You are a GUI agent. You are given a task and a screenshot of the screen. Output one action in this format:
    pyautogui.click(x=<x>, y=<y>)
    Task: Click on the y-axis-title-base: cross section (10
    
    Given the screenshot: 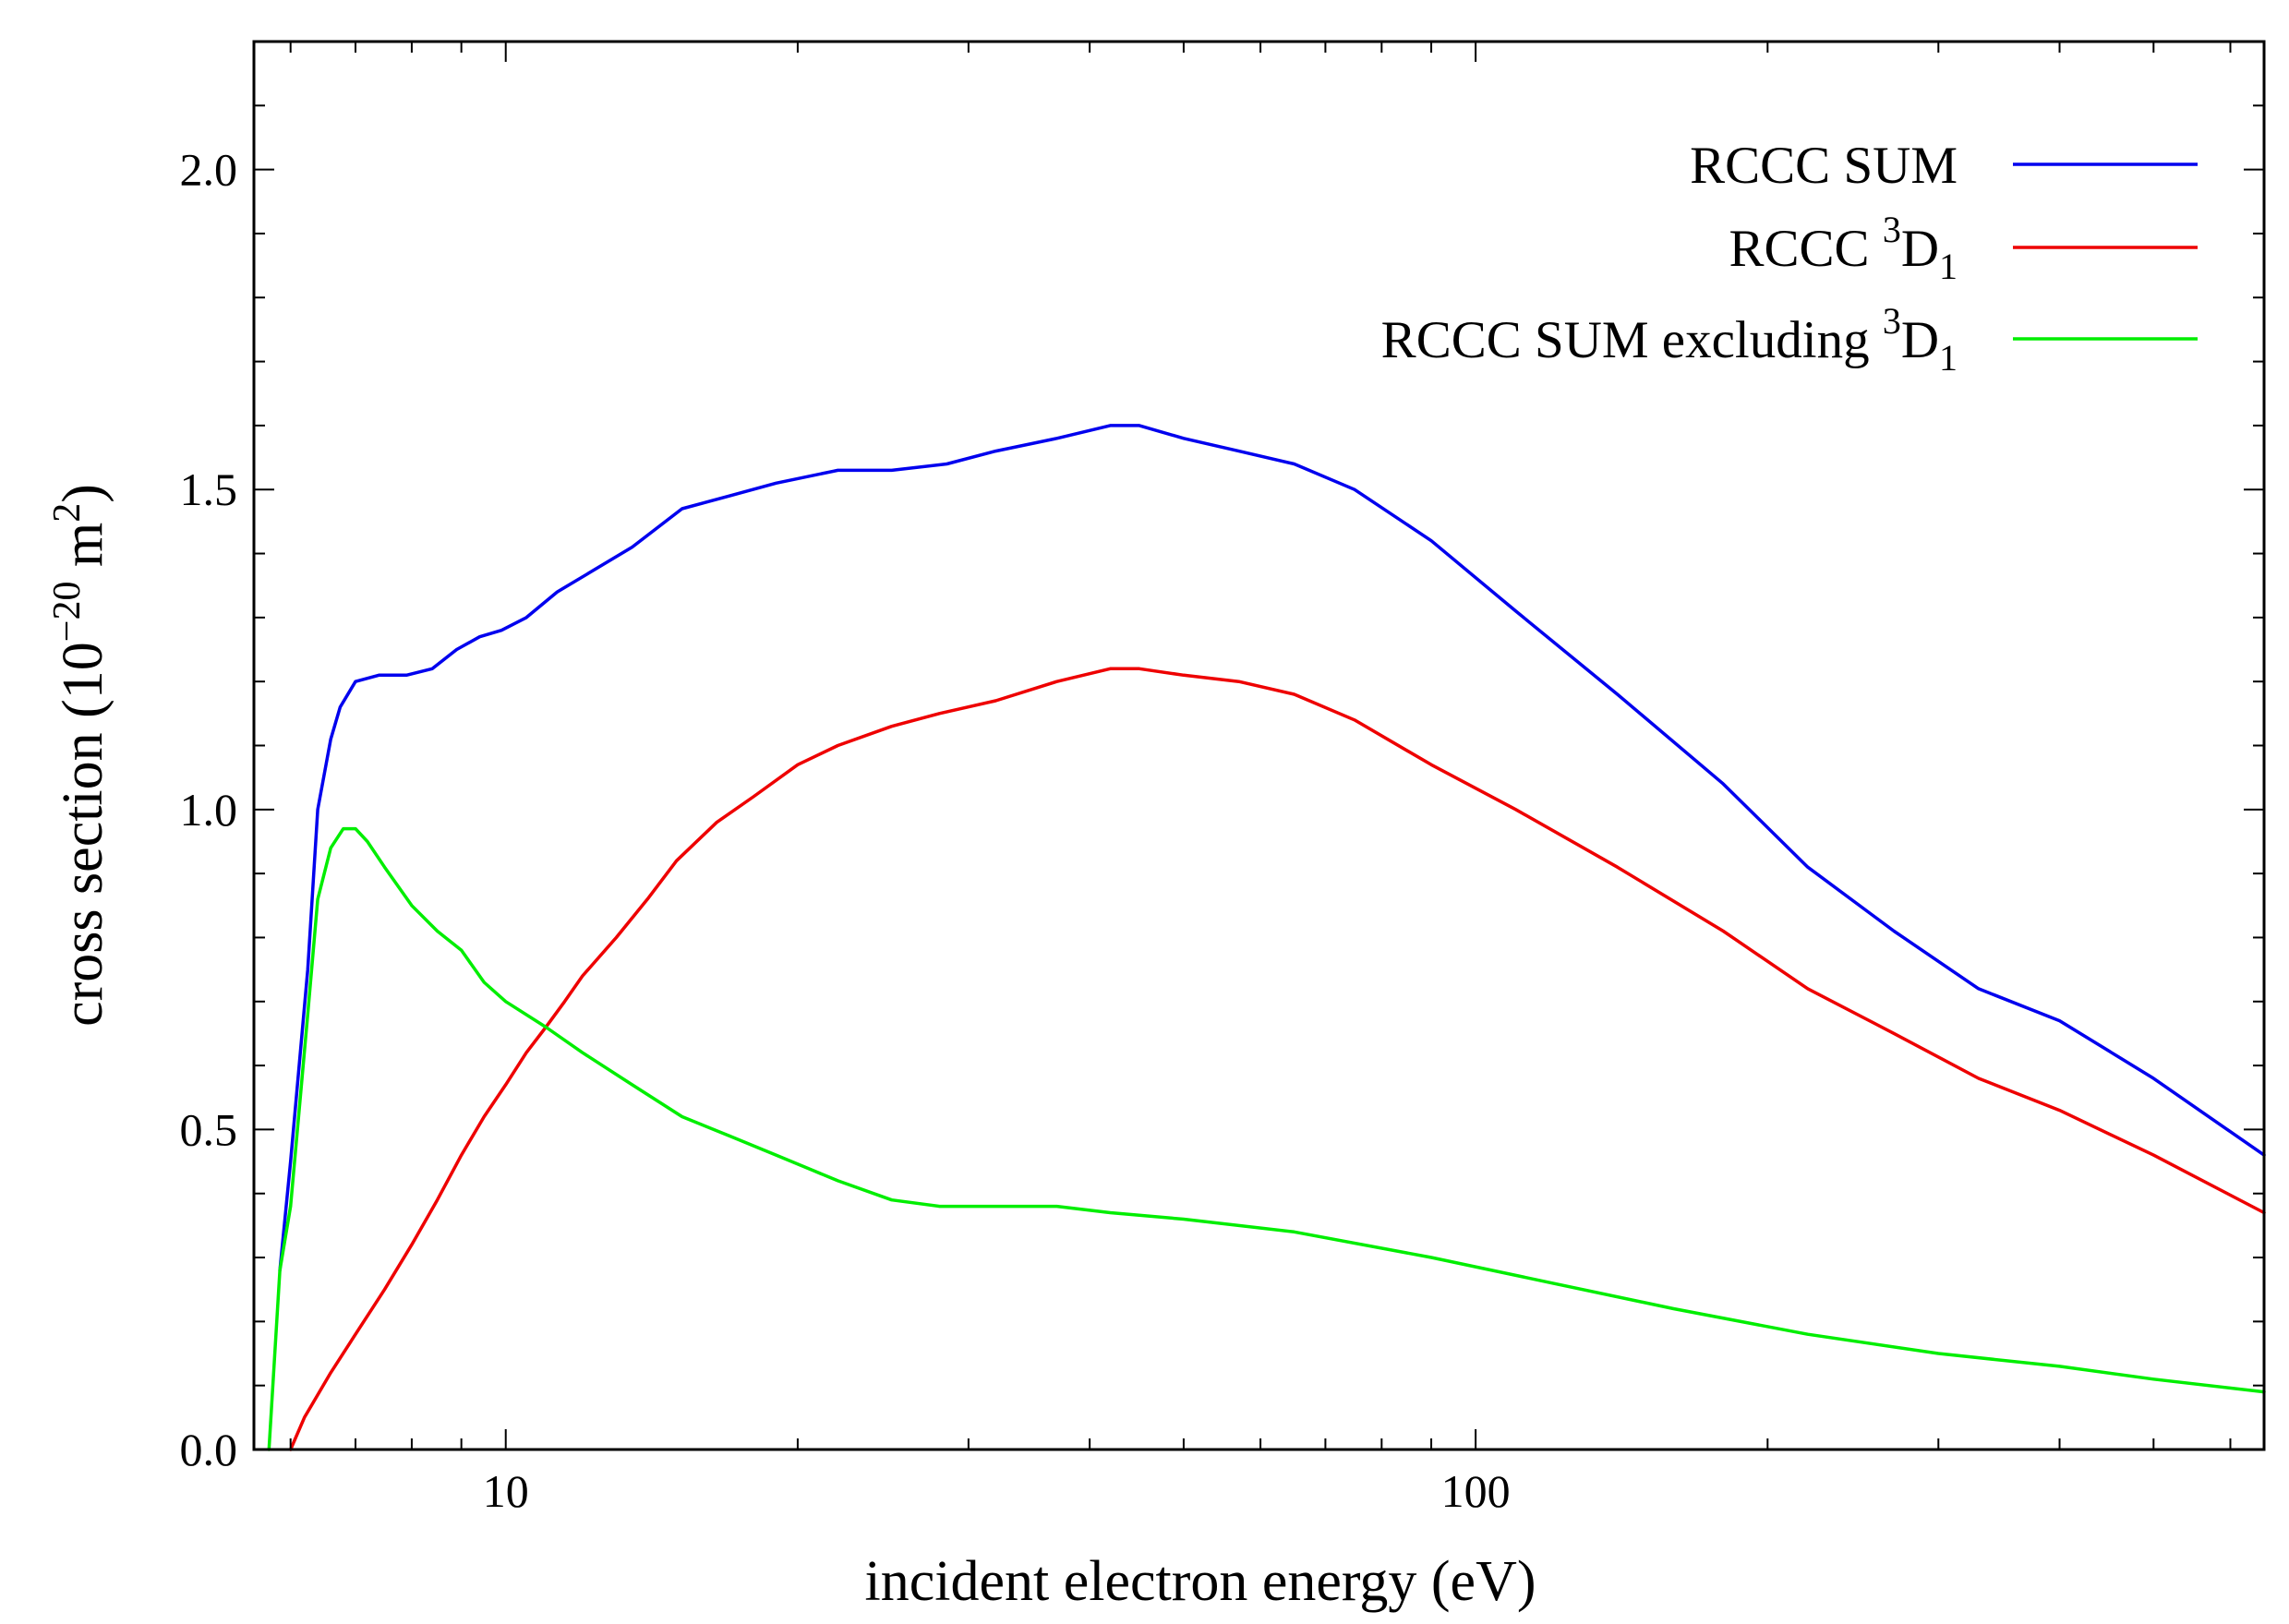 What is the action you would take?
    pyautogui.click(x=83, y=834)
    